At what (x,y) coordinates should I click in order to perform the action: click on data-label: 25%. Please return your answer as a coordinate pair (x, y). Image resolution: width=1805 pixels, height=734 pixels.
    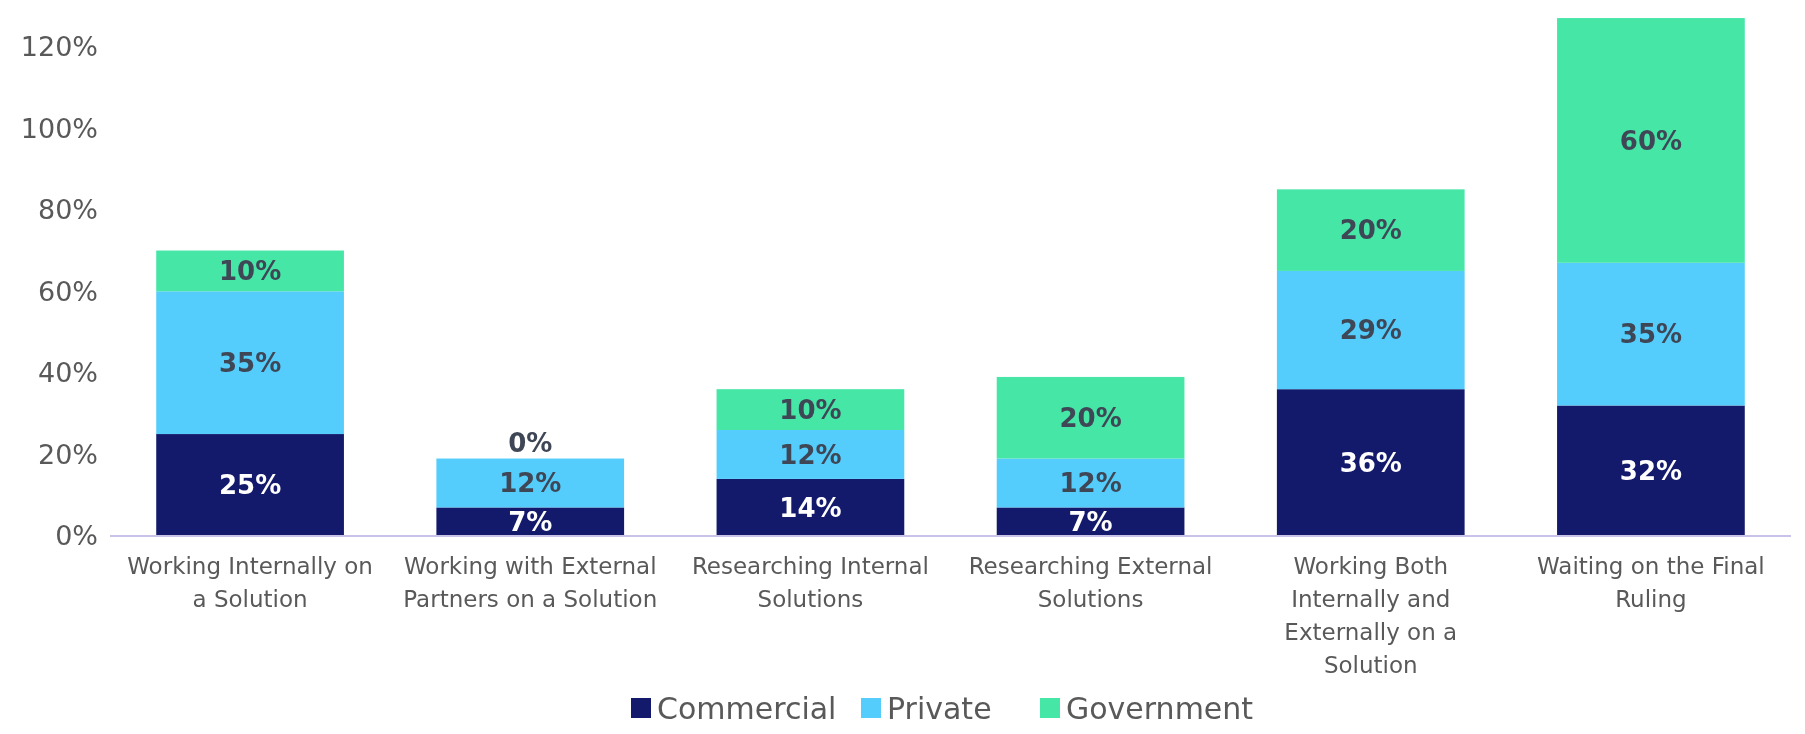
    Looking at the image, I should click on (250, 485).